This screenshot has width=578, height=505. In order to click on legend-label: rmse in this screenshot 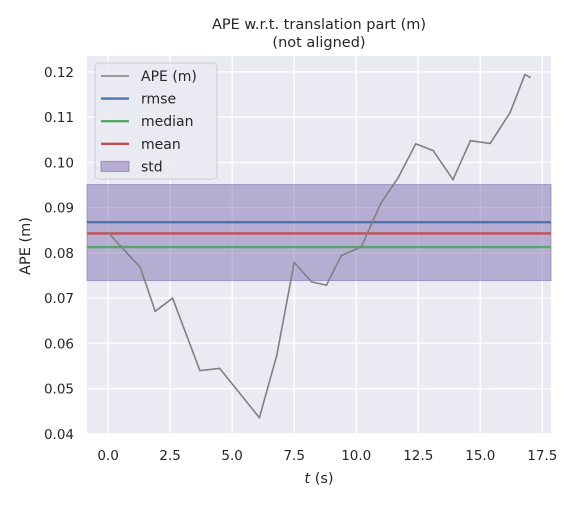, I will do `click(158, 100)`.